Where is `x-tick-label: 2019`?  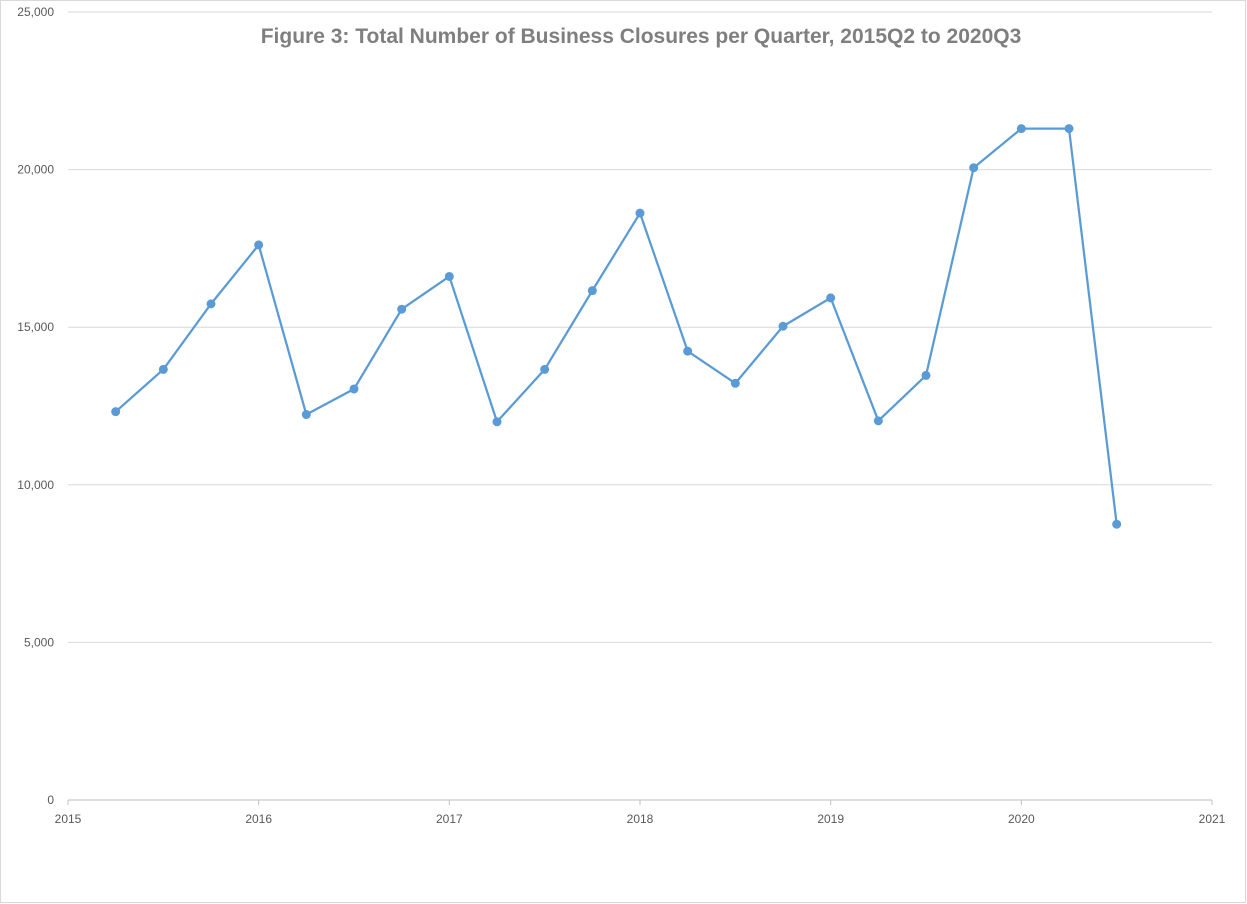
x-tick-label: 2019 is located at coordinates (830, 819).